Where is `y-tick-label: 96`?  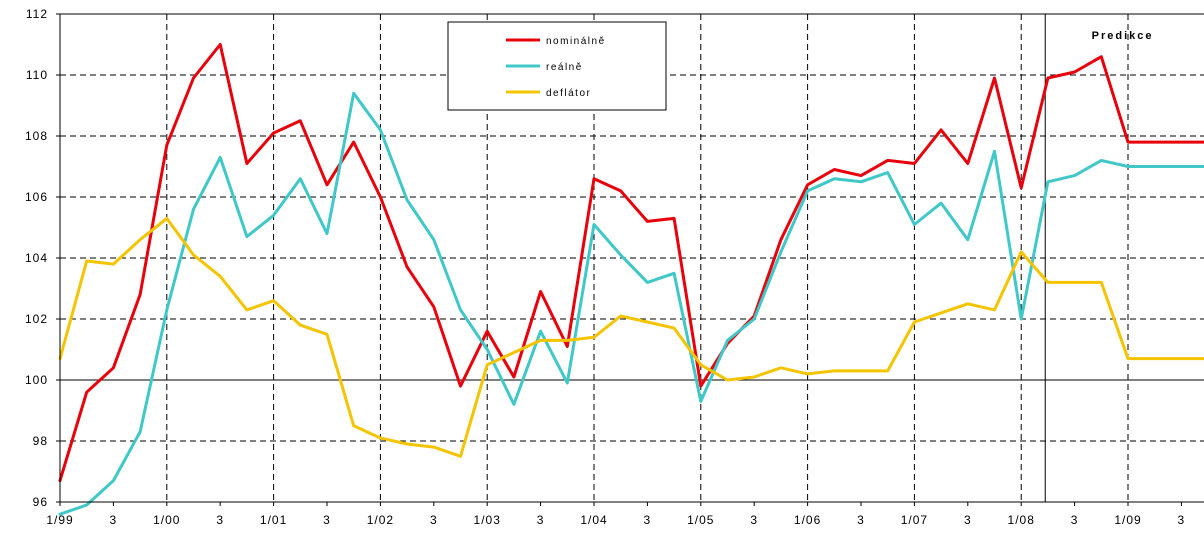
y-tick-label: 96 is located at coordinates (40, 502).